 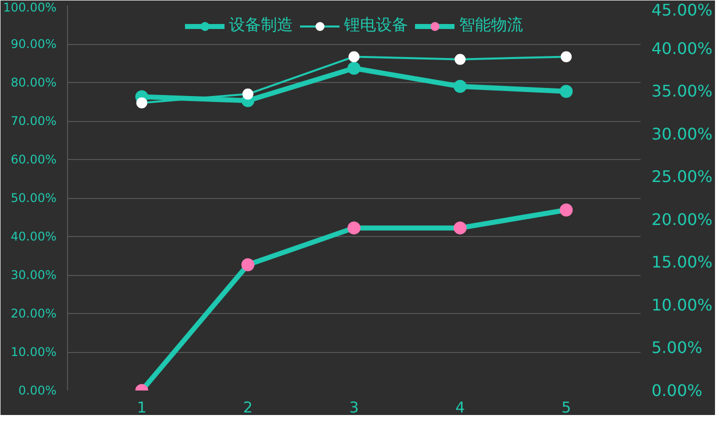 What do you see at coordinates (682, 262) in the screenshot?
I see `y2-tick-label: 15.00%` at bounding box center [682, 262].